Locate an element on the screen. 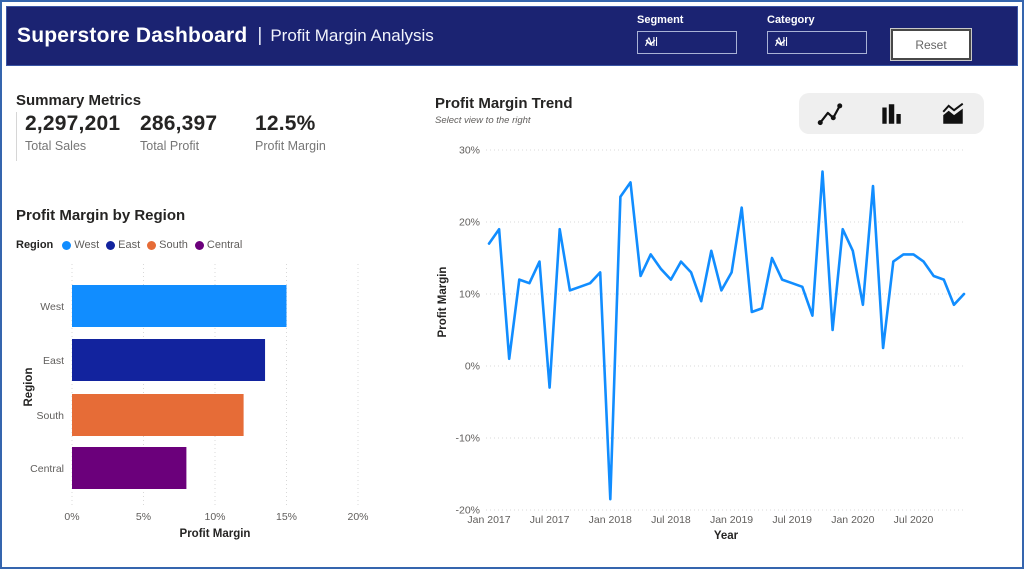 The width and height of the screenshot is (1024, 569). metric-profit-margin: 12.5% Profit Margin is located at coordinates (312, 136).